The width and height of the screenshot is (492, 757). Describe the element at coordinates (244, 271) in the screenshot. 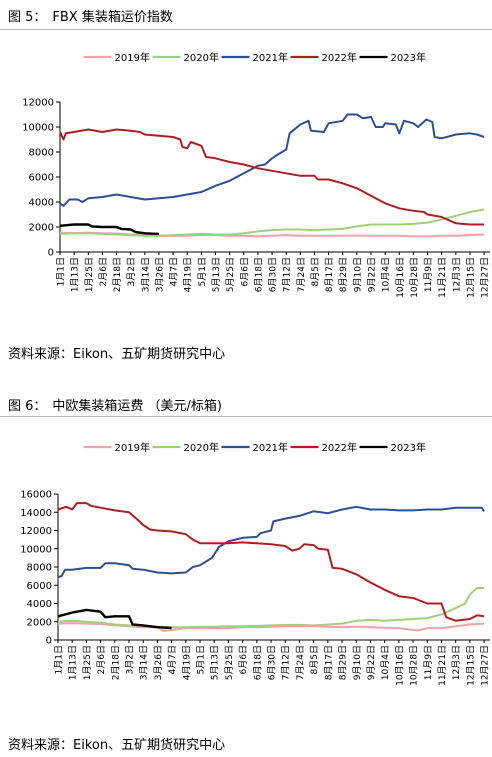

I see `x-tick-label: 6月6日` at that location.